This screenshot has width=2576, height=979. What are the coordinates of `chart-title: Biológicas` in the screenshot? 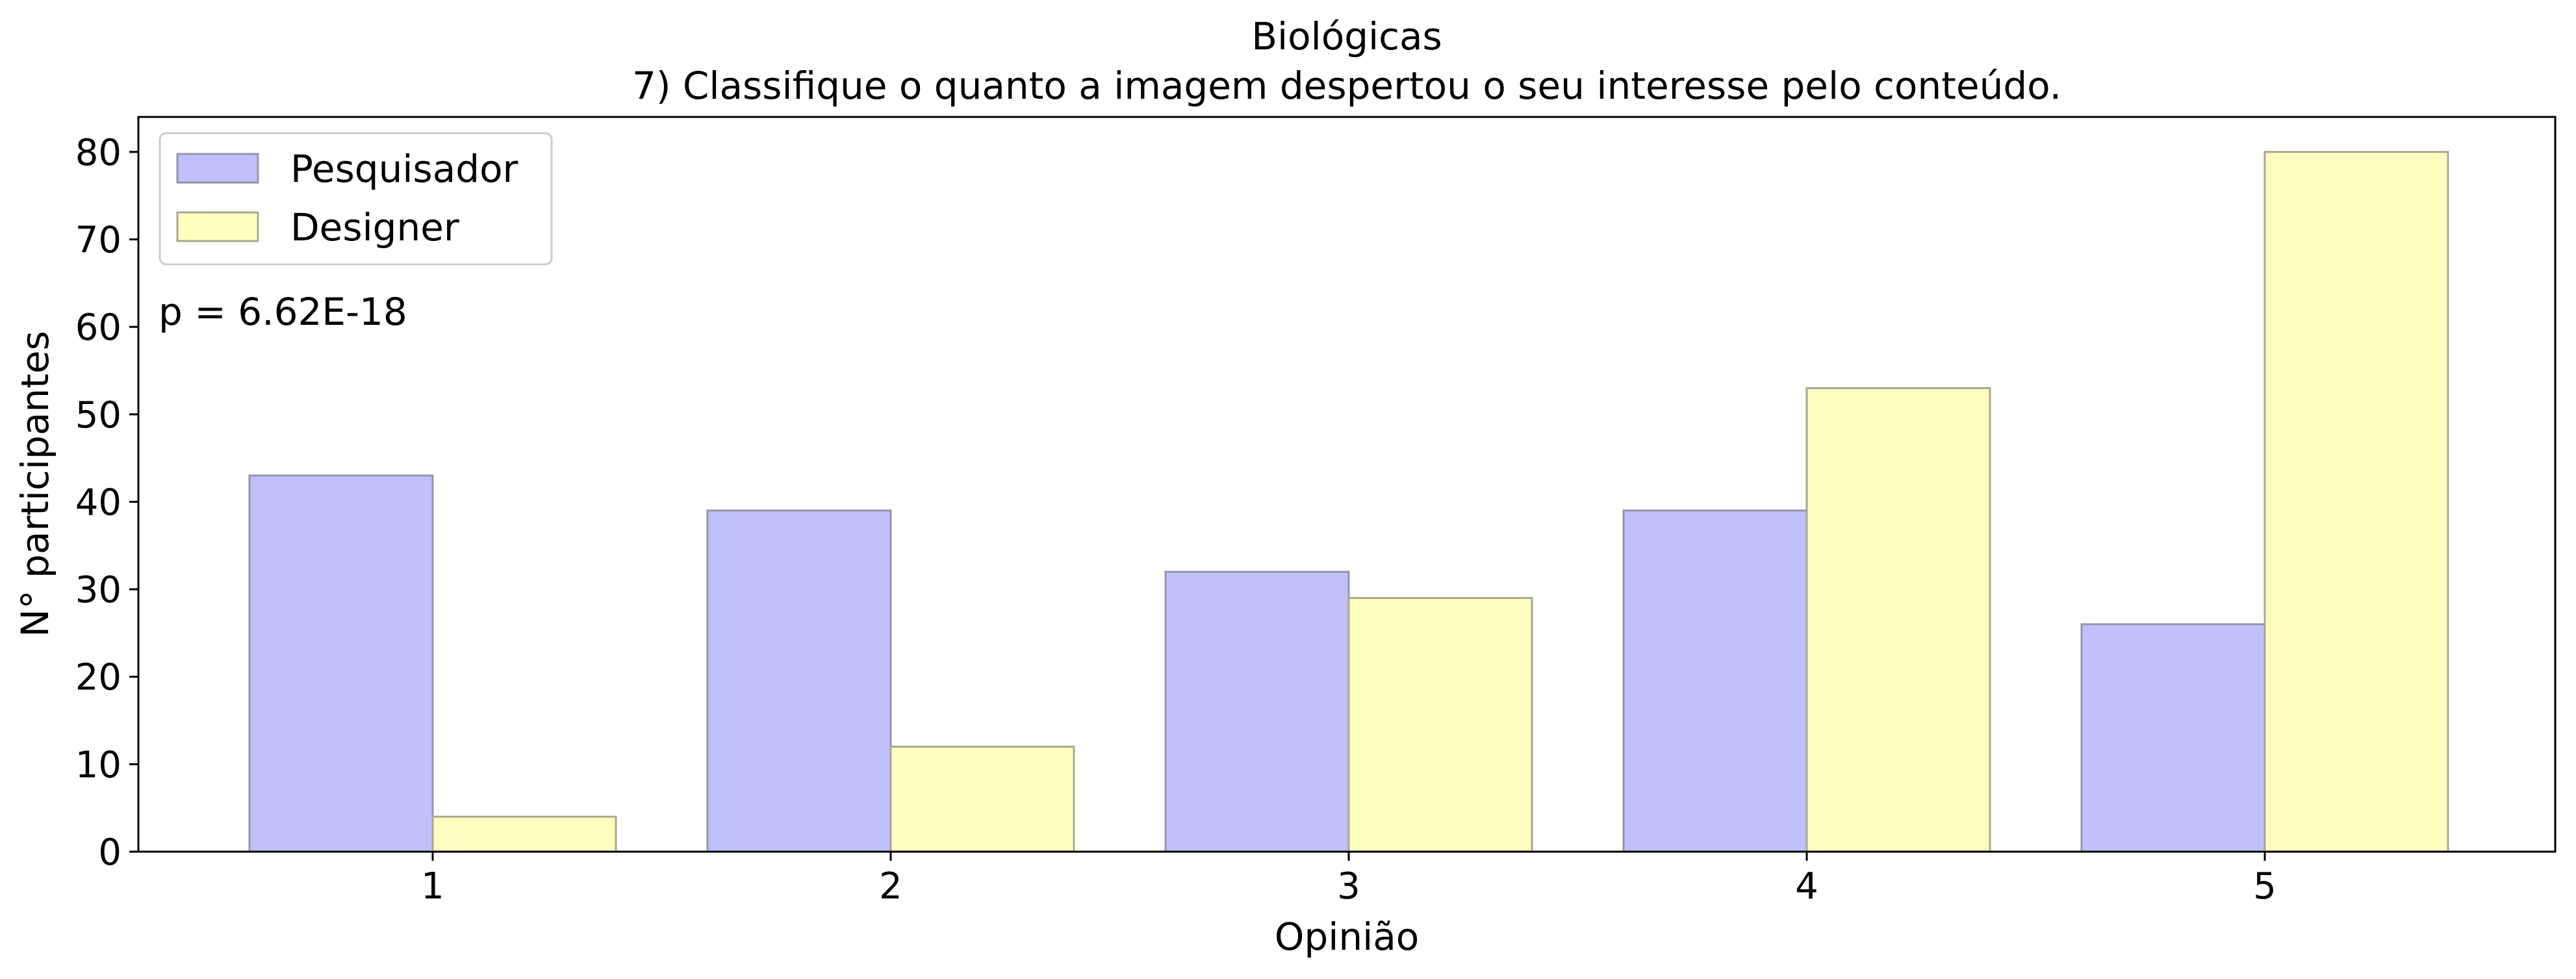 It's located at (1346, 36).